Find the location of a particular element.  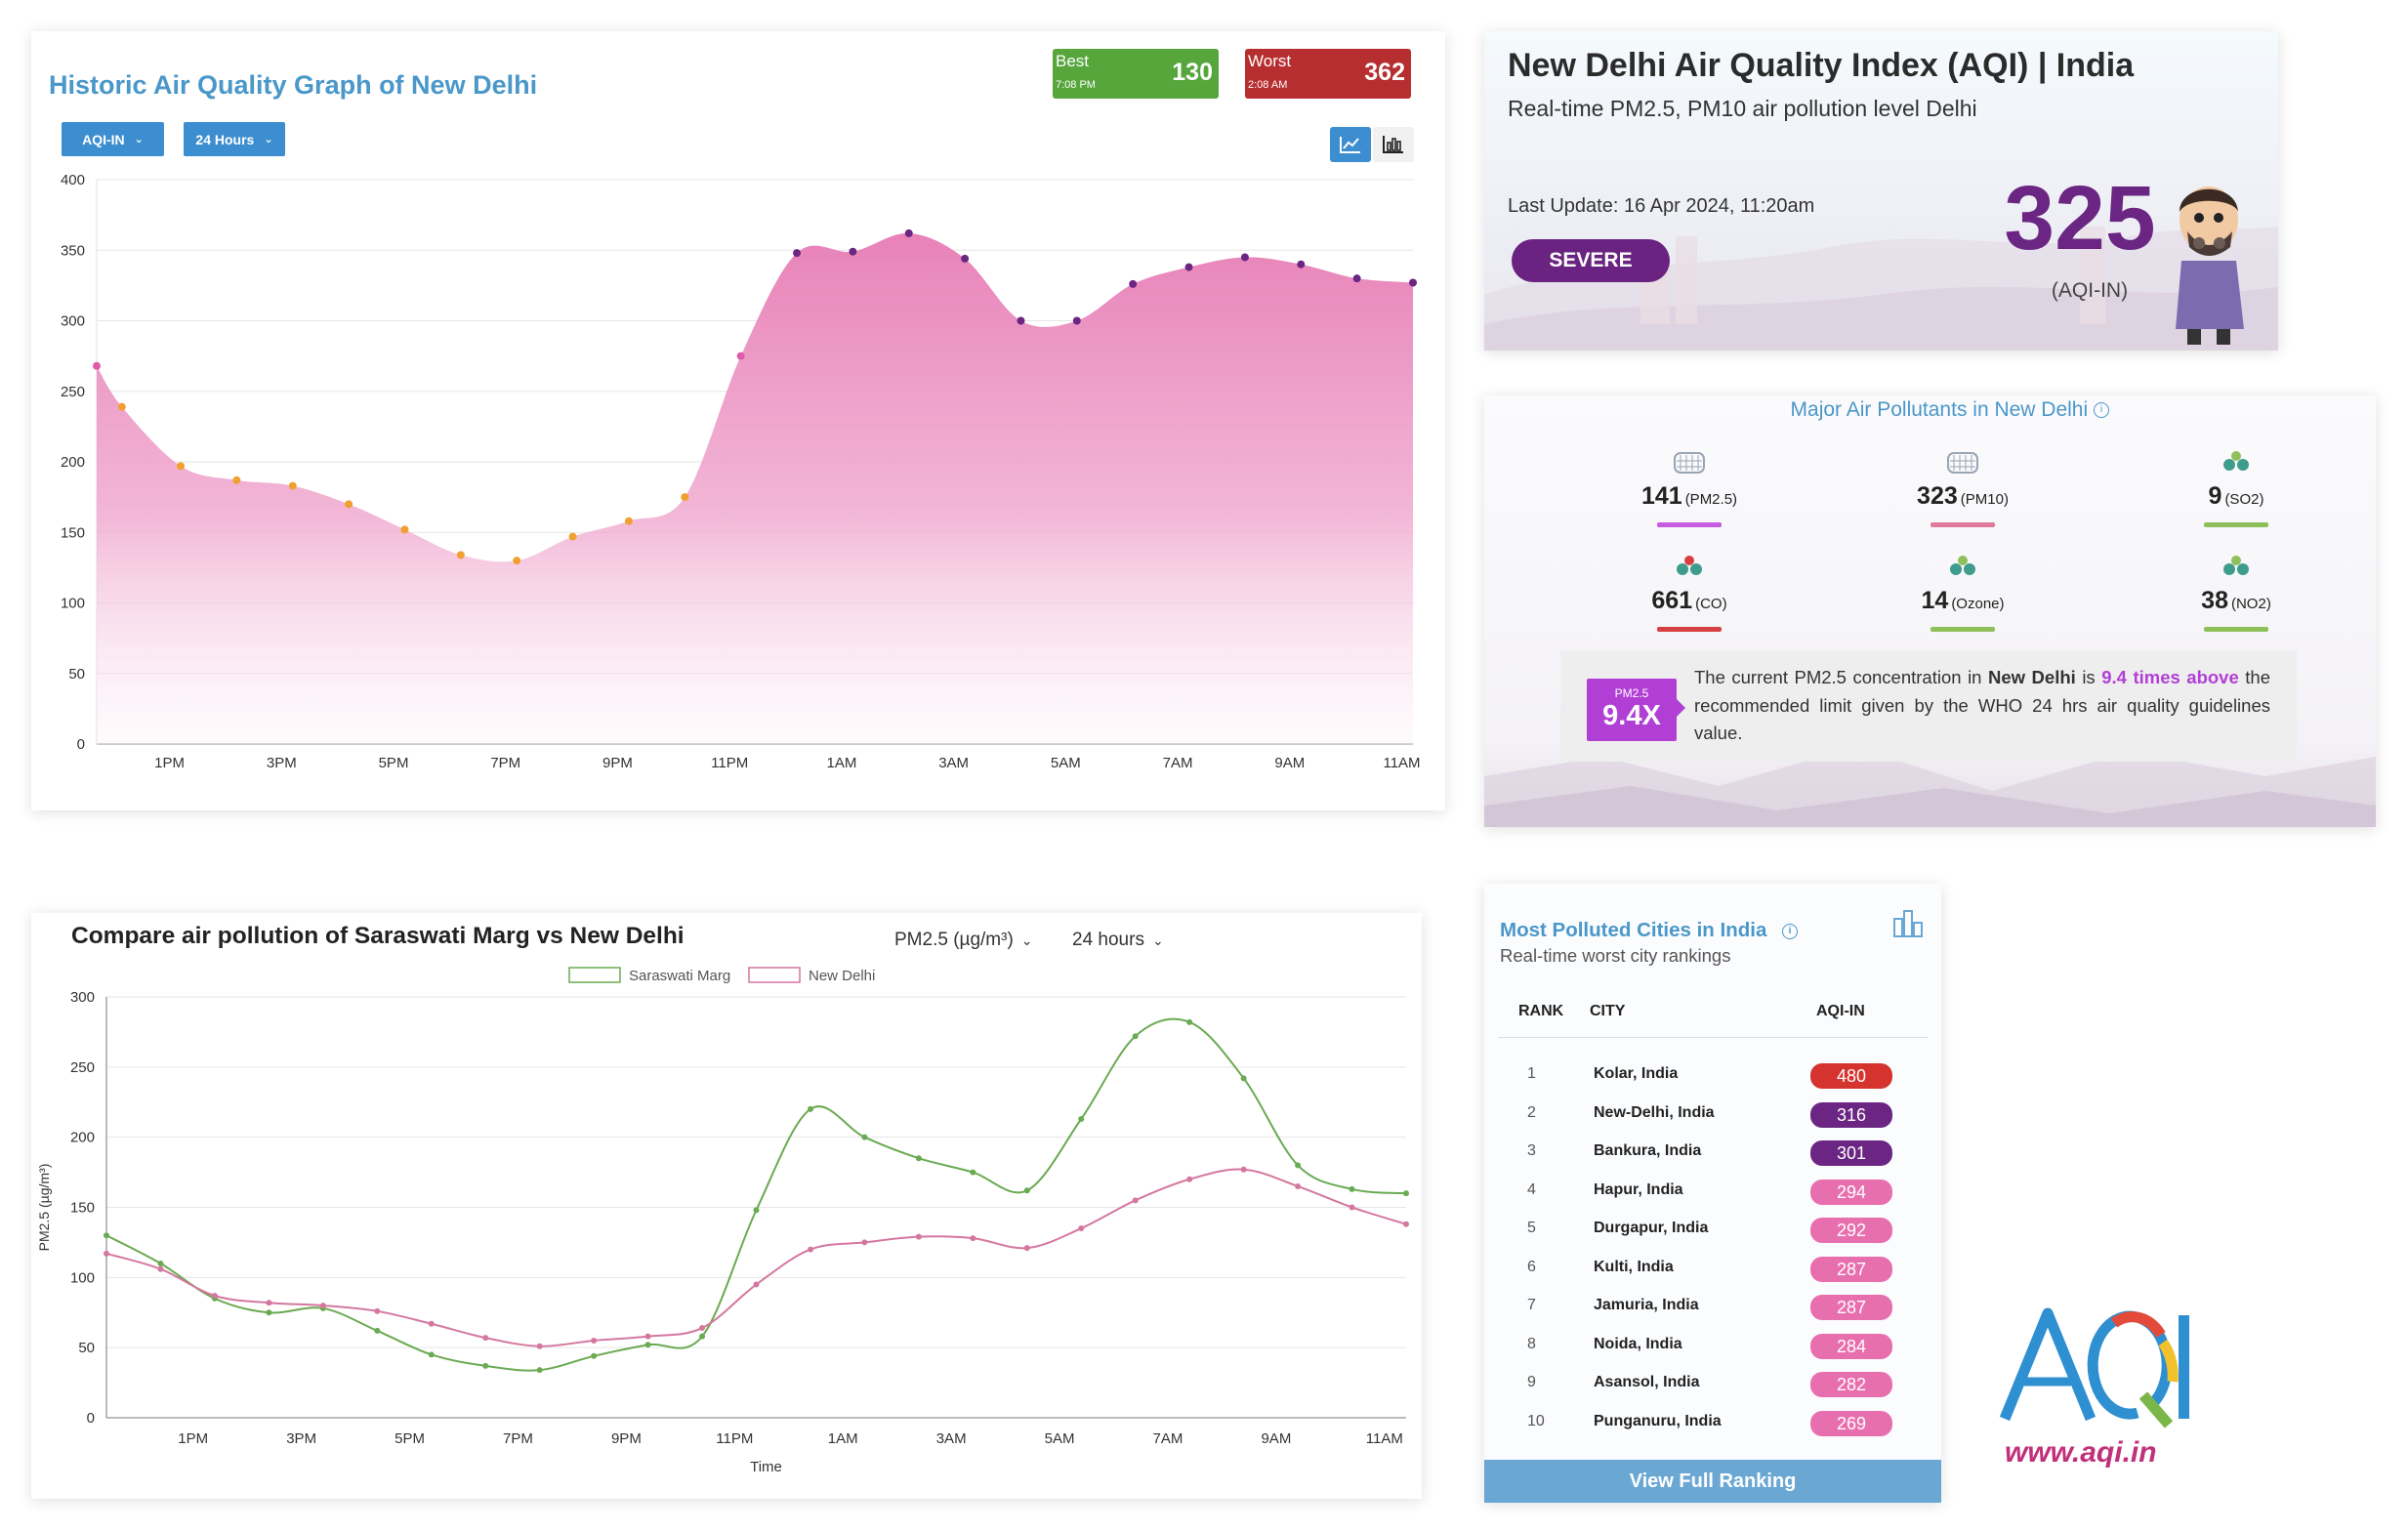

city-name: Bankura, India is located at coordinates (1648, 1150).